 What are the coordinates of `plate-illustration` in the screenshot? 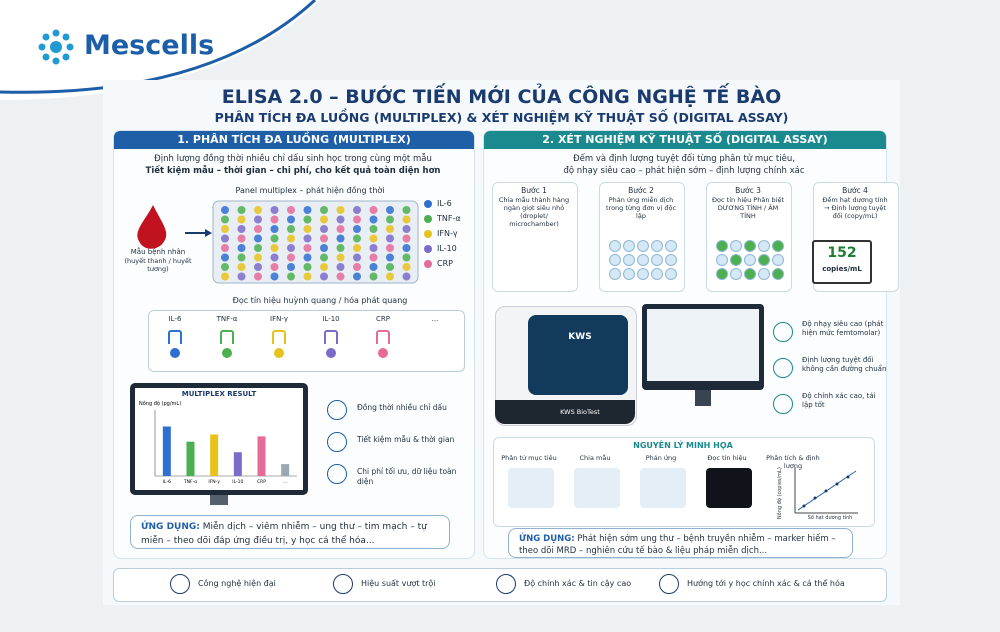 It's located at (278, 242).